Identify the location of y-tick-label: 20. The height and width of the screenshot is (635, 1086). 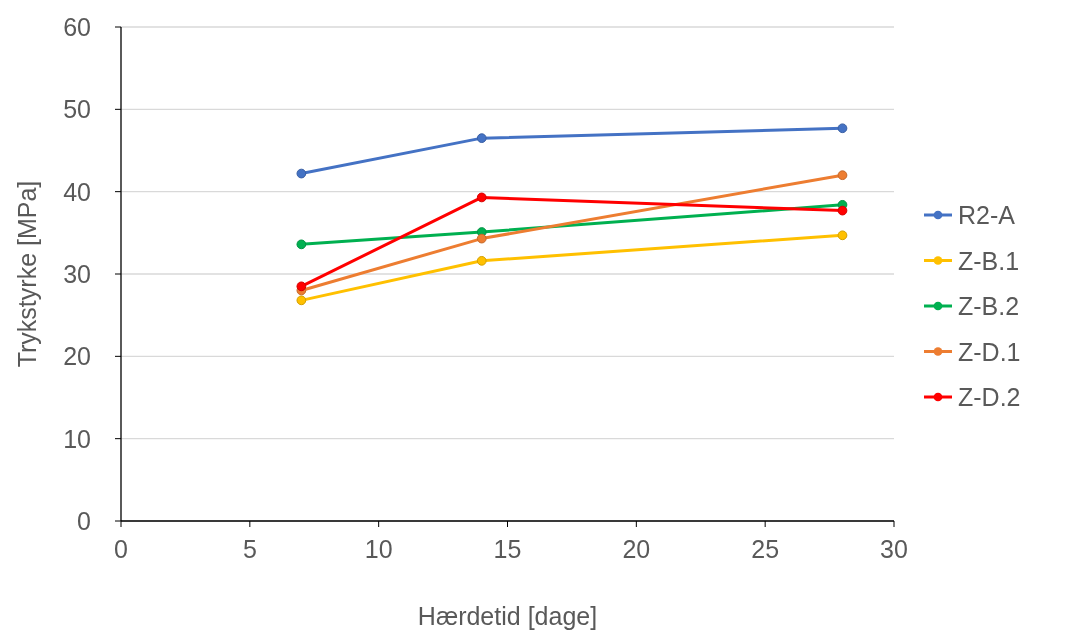
(77, 356).